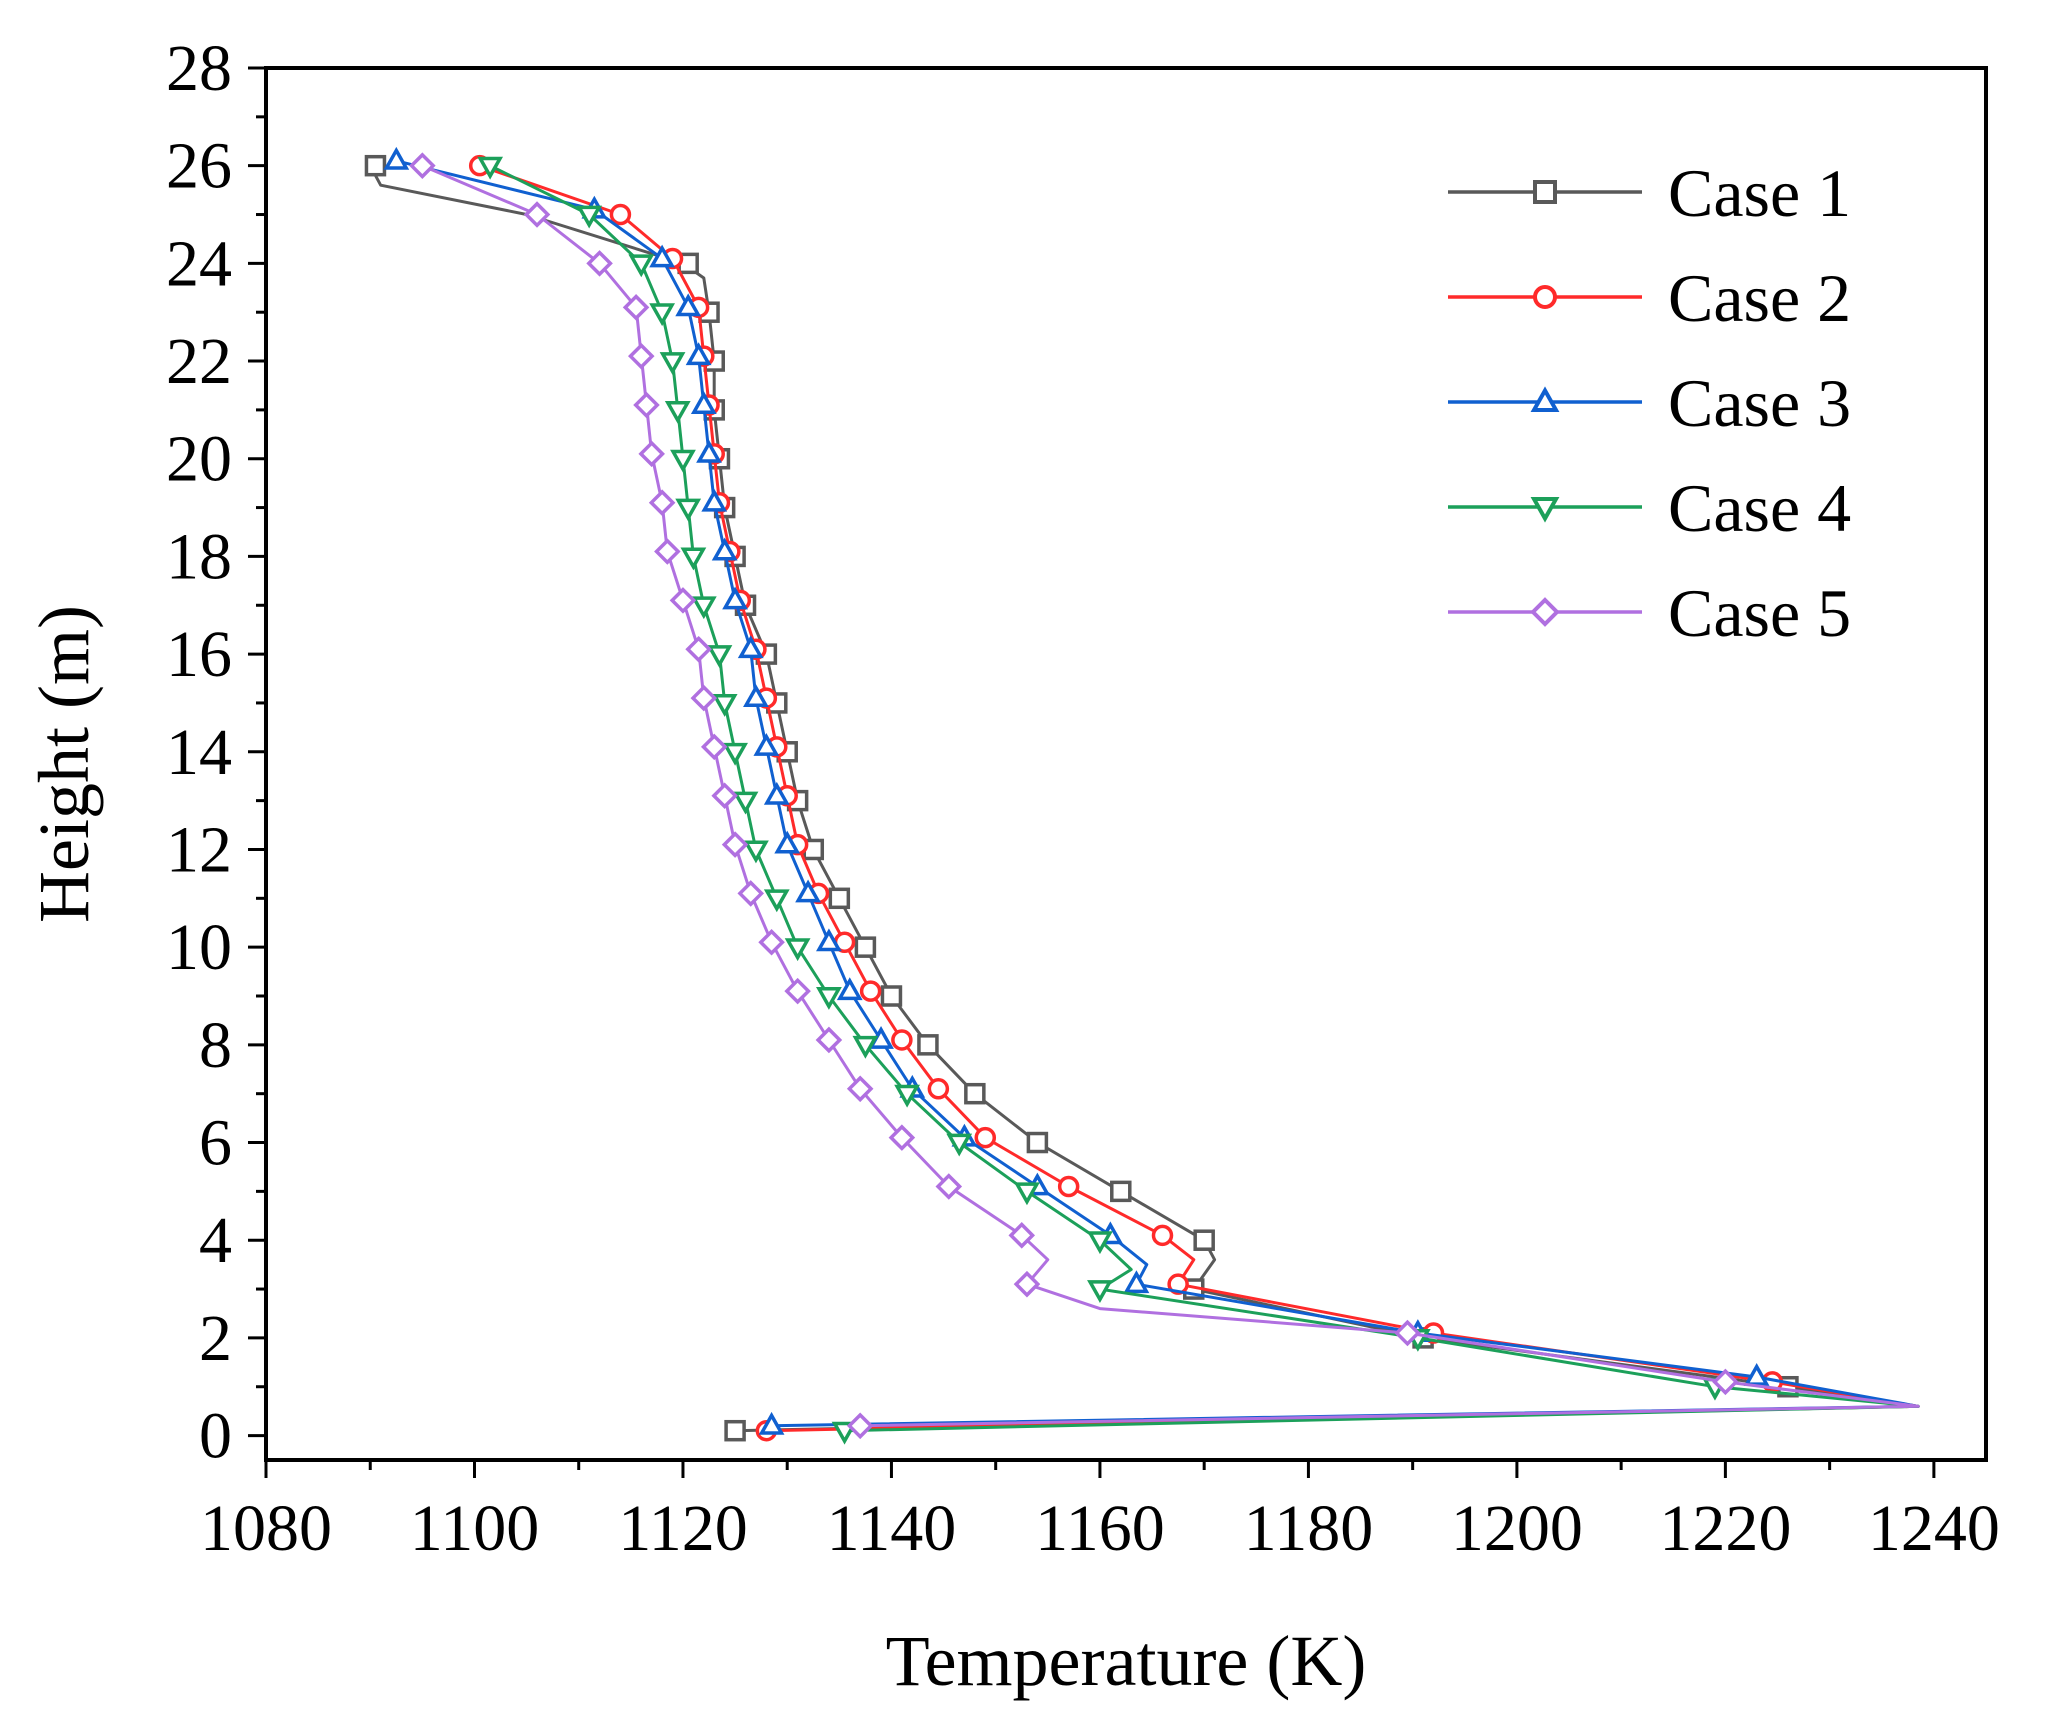  What do you see at coordinates (199, 556) in the screenshot?
I see `y-tick-label: 18` at bounding box center [199, 556].